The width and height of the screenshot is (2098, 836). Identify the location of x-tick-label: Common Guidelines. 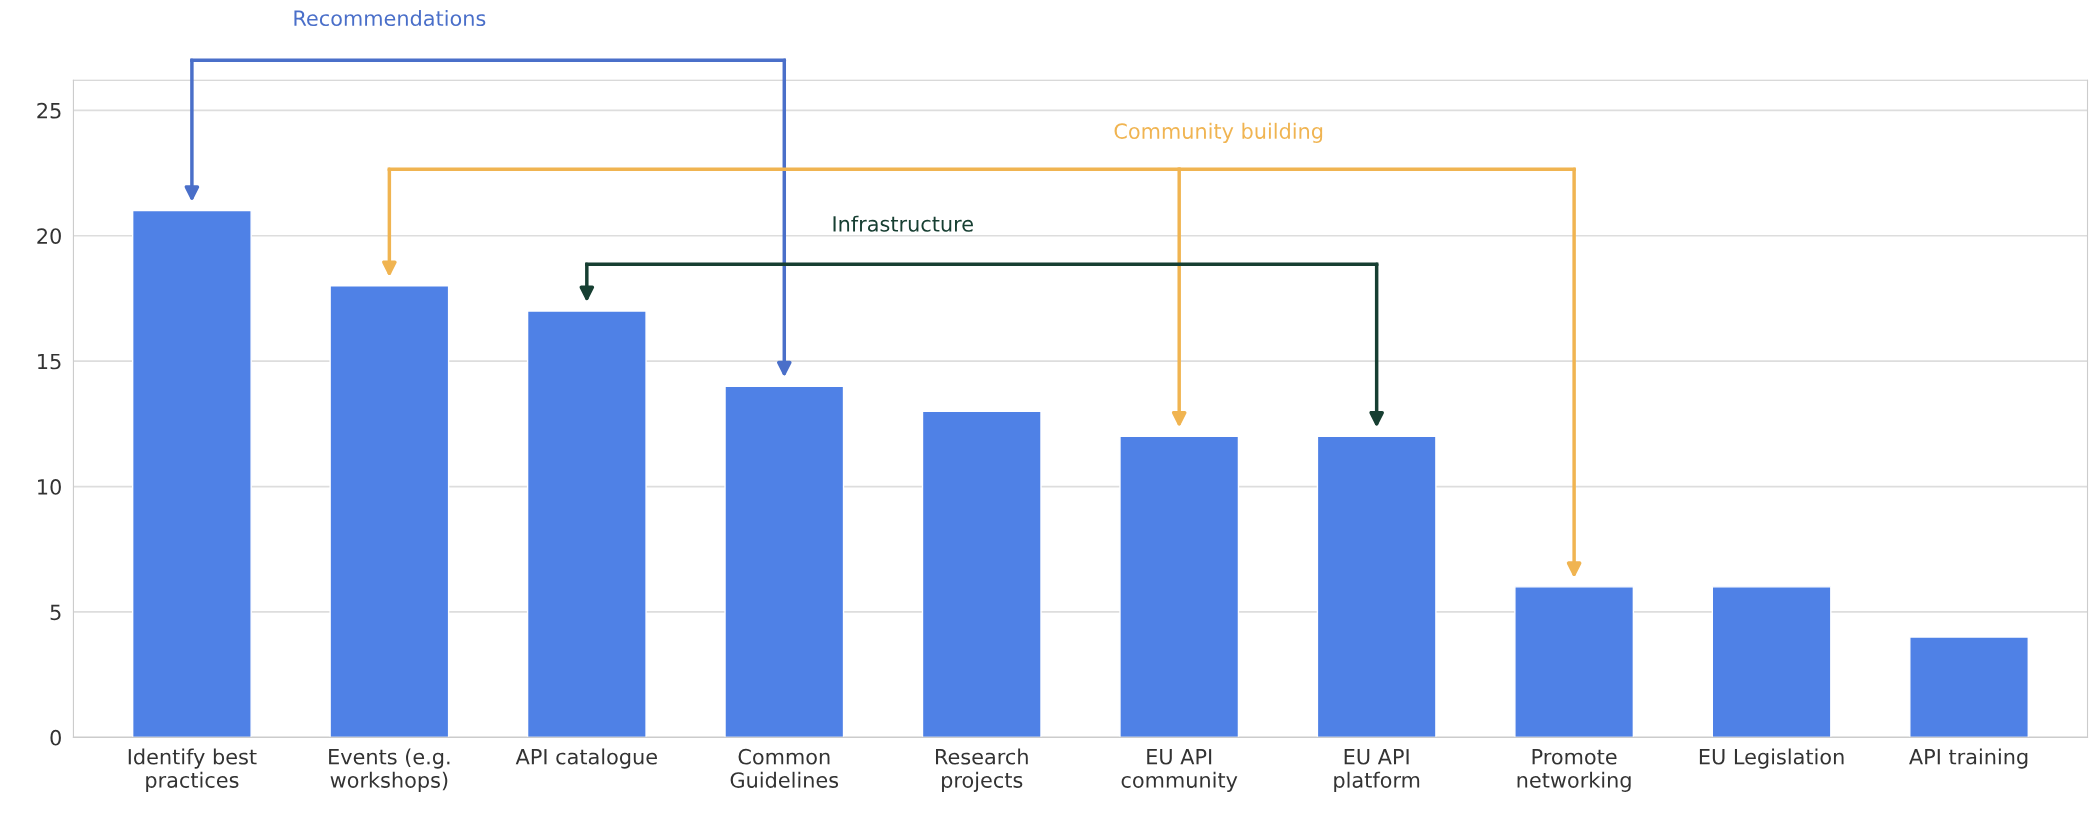
(784, 768).